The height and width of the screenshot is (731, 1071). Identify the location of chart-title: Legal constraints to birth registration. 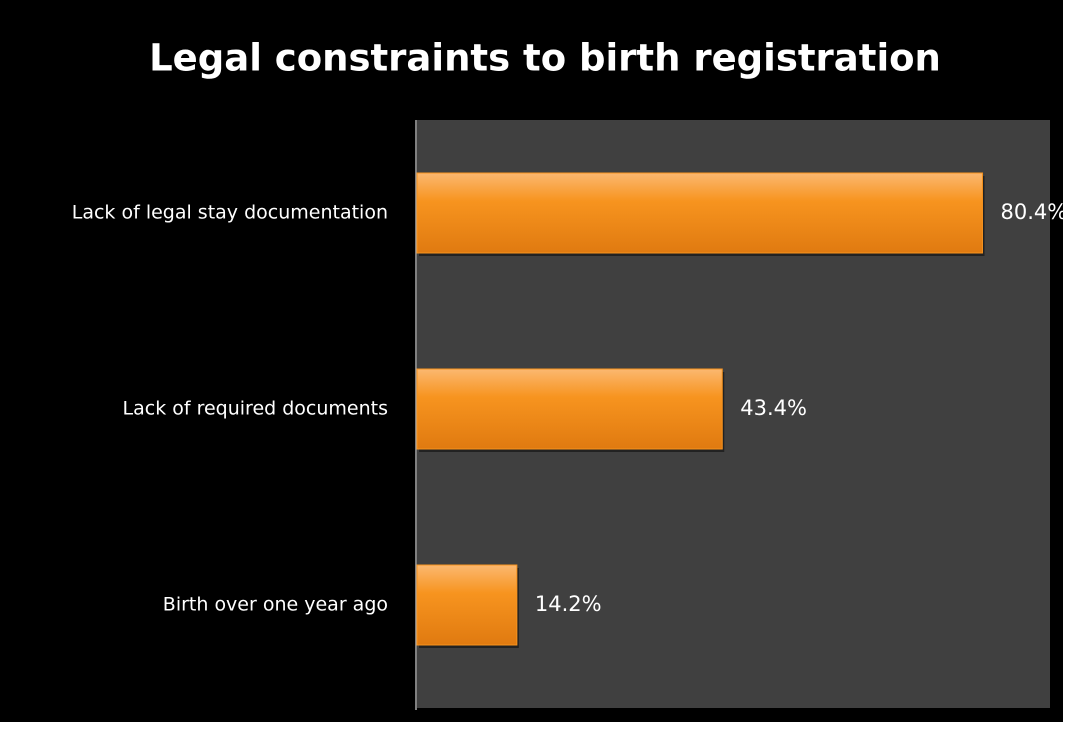
(545, 58).